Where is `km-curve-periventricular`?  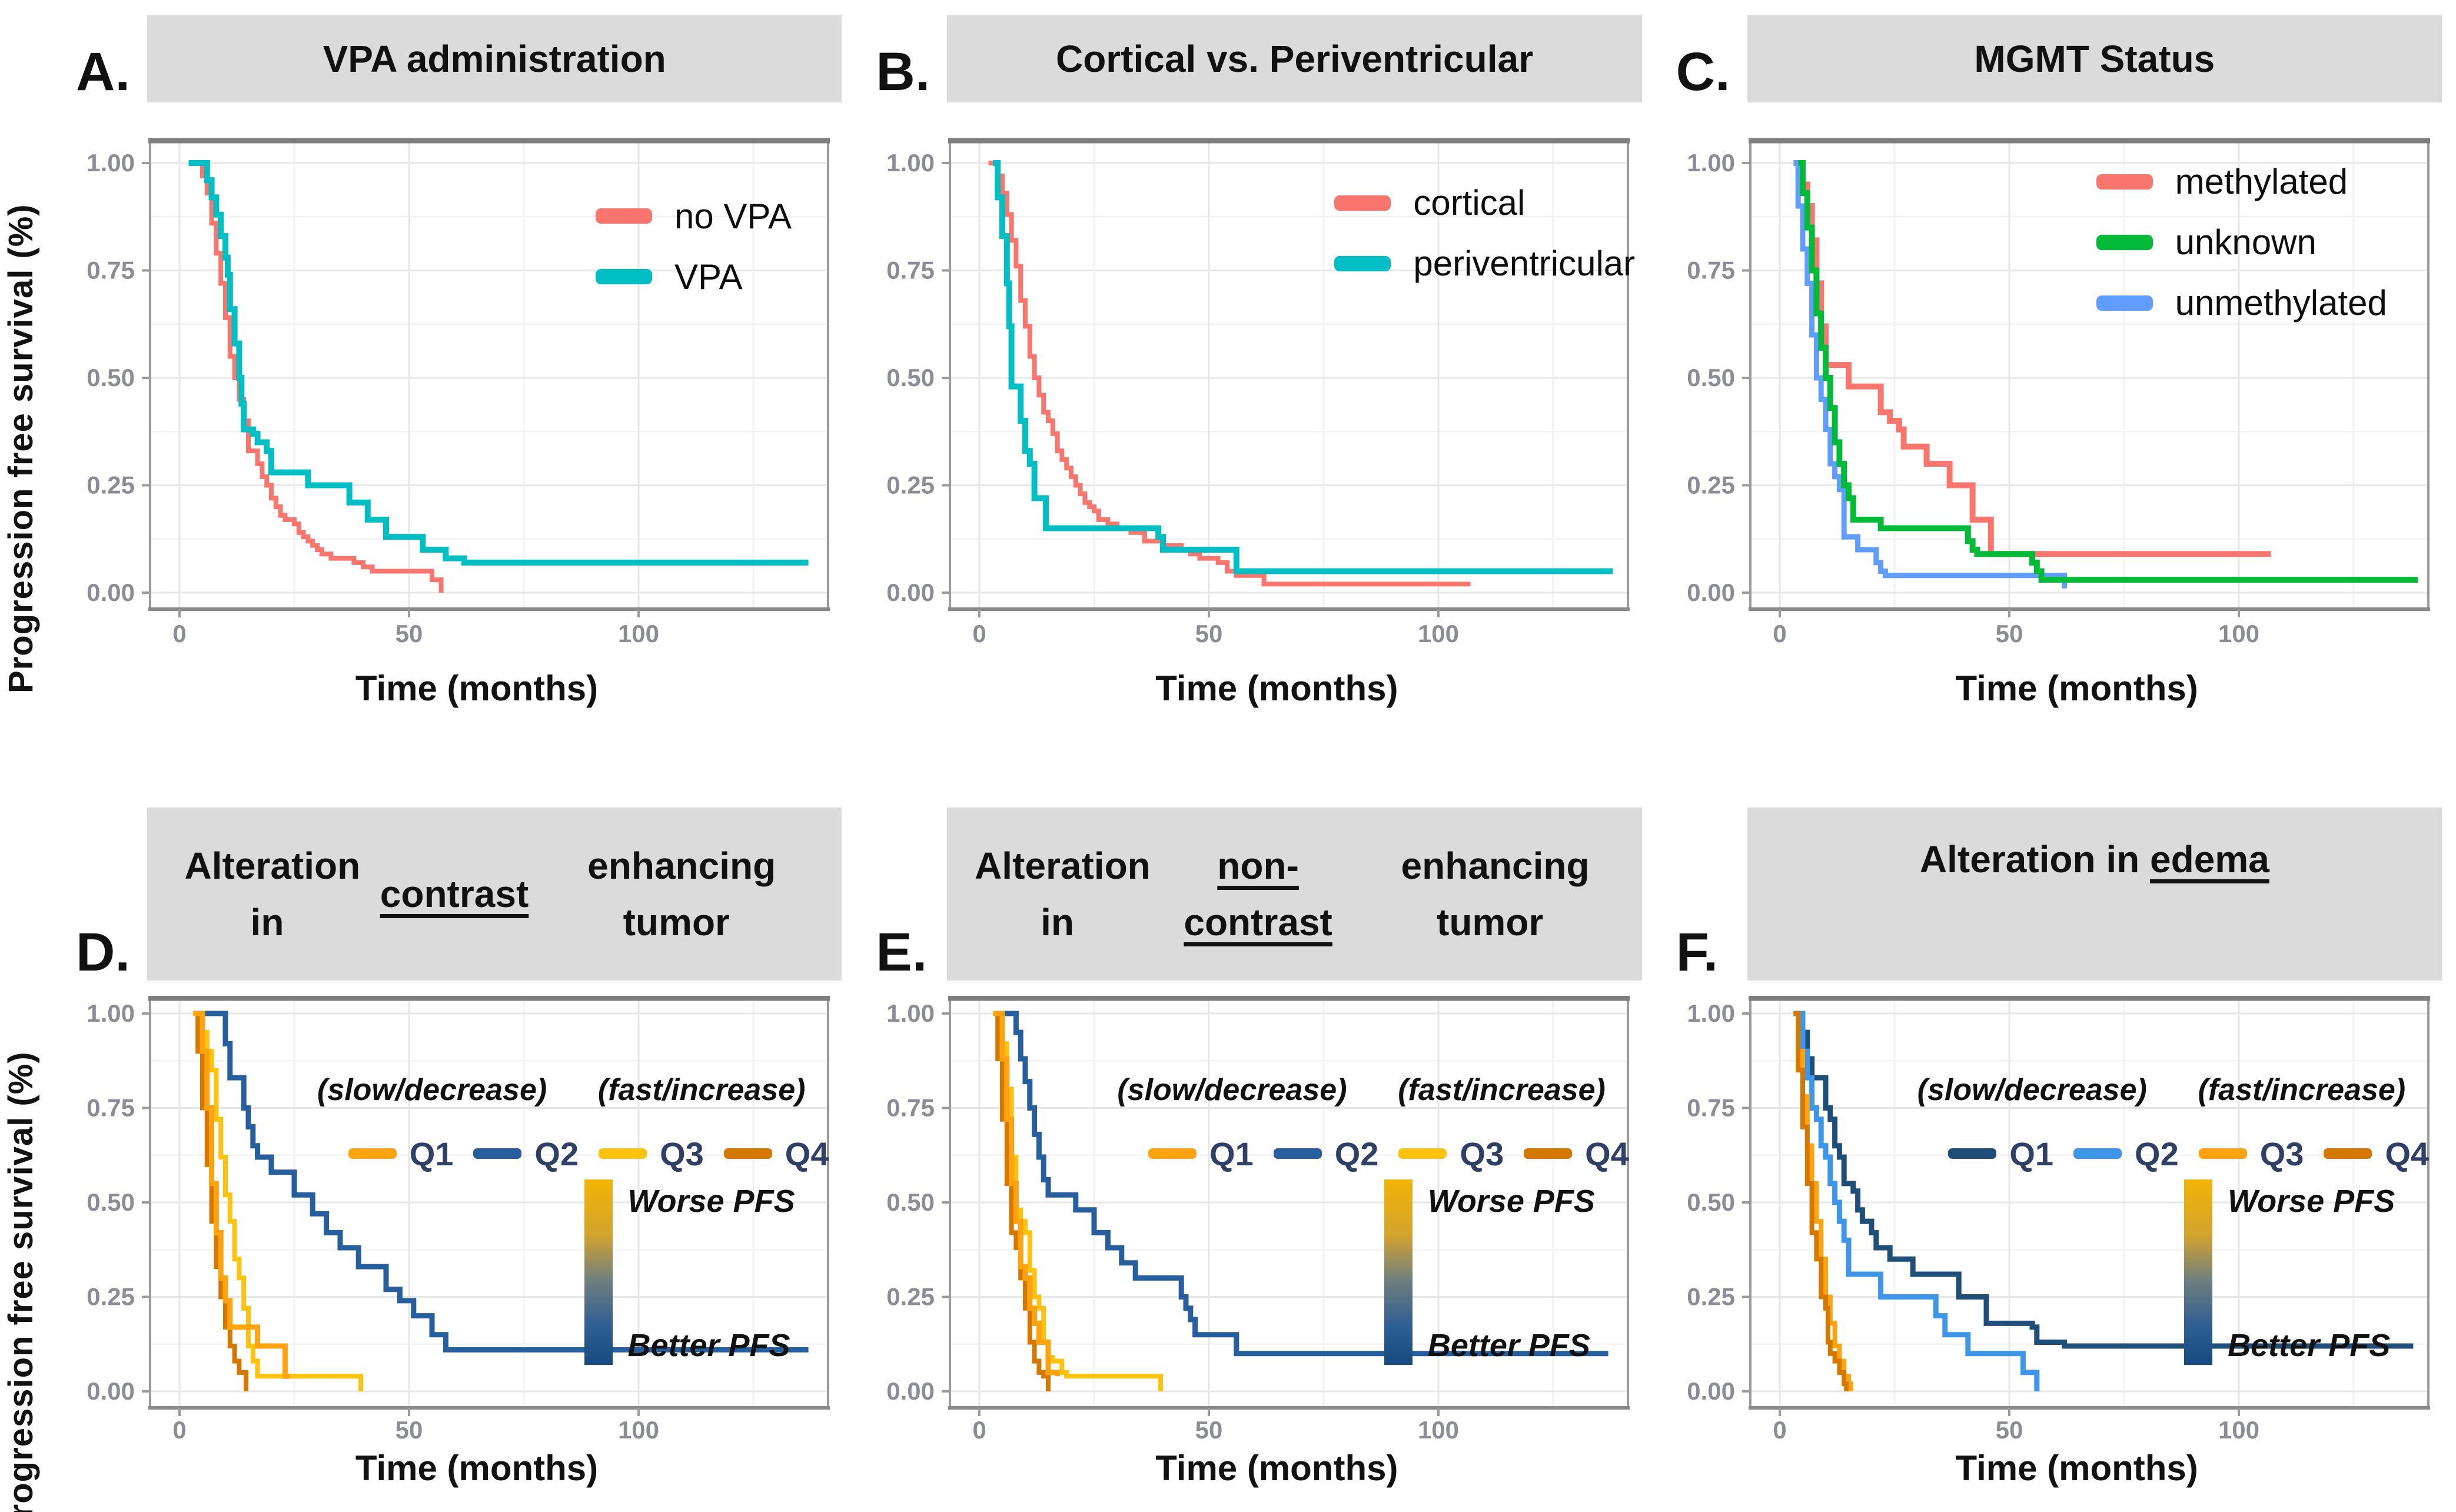 km-curve-periventricular is located at coordinates (1303, 367).